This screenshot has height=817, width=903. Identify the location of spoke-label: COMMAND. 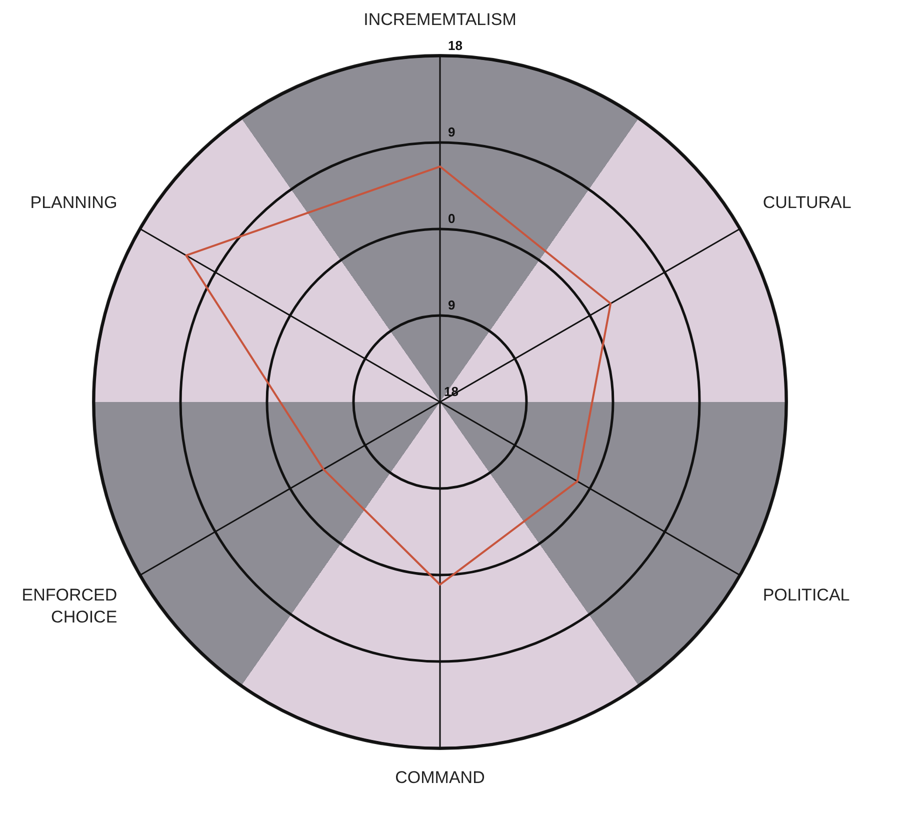
(440, 778).